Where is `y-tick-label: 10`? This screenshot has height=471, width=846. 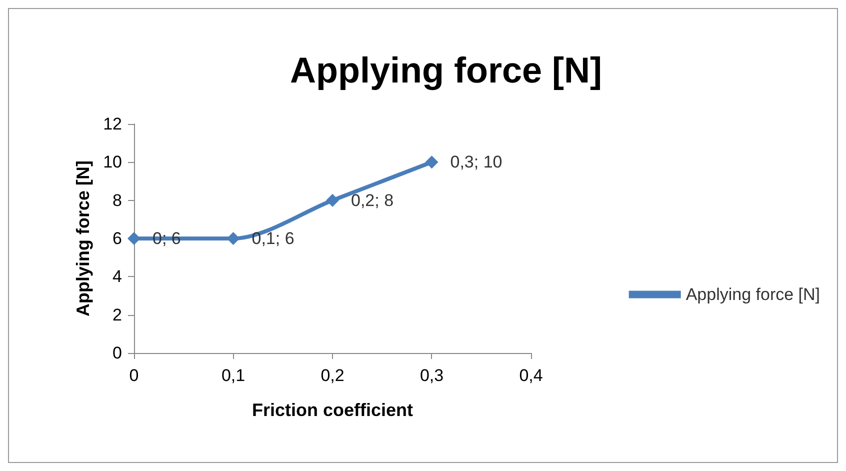 y-tick-label: 10 is located at coordinates (112, 162).